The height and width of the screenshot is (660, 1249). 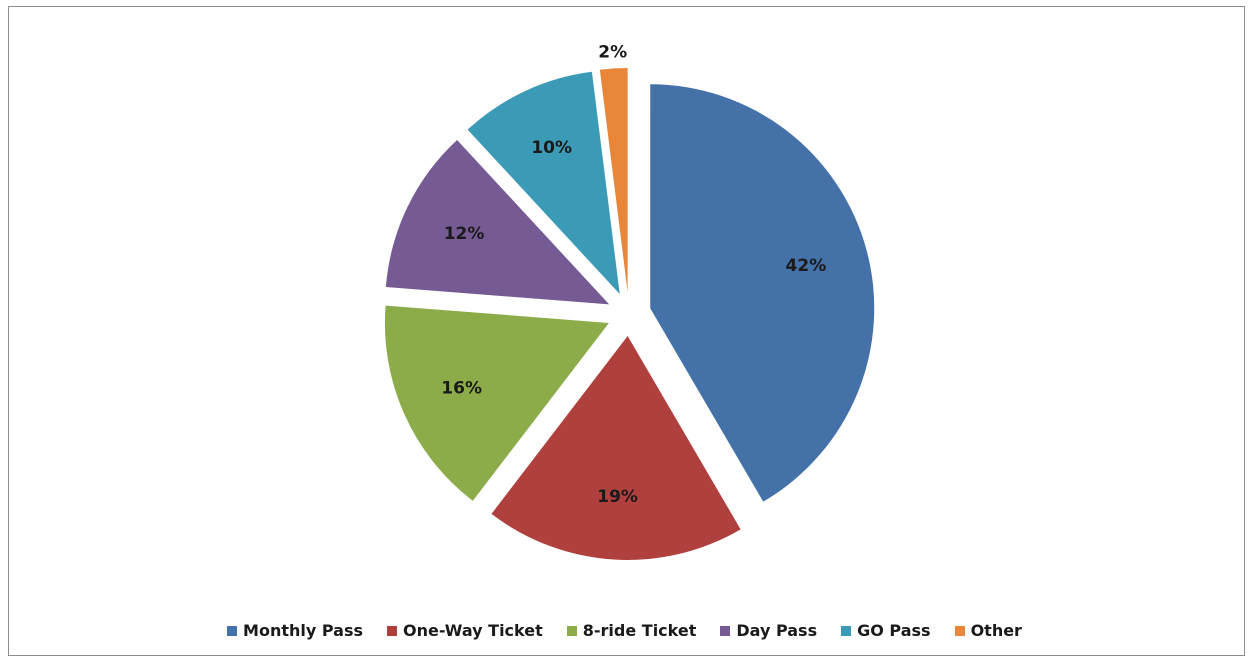 What do you see at coordinates (473, 630) in the screenshot?
I see `legend-label: One-Way Ticket` at bounding box center [473, 630].